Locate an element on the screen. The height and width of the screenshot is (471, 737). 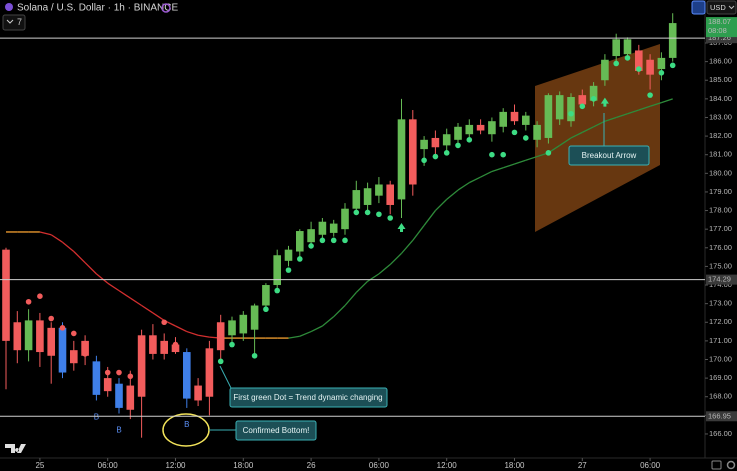
callout-text: Confirmed Bottom! is located at coordinates (276, 430).